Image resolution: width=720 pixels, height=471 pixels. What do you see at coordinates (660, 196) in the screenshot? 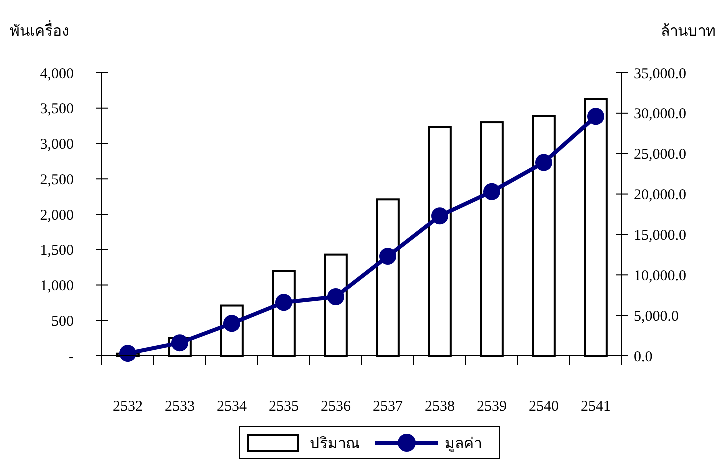
I see `y2-tick-label: 20,000.0` at bounding box center [660, 196].